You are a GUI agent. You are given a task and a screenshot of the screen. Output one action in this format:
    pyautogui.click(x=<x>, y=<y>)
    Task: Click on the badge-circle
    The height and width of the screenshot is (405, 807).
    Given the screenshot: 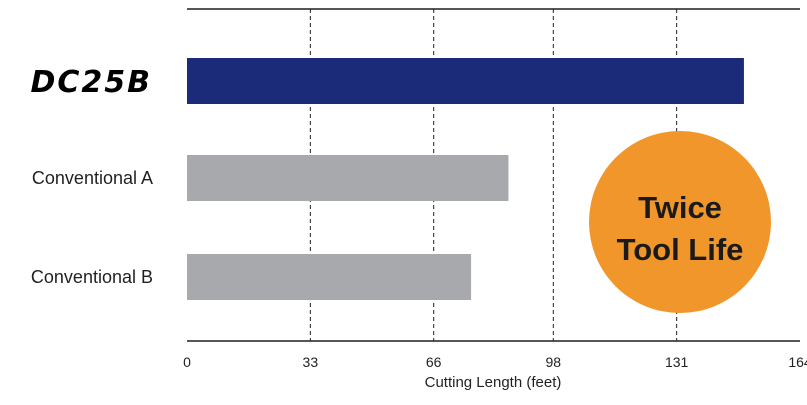 What is the action you would take?
    pyautogui.click(x=680, y=222)
    